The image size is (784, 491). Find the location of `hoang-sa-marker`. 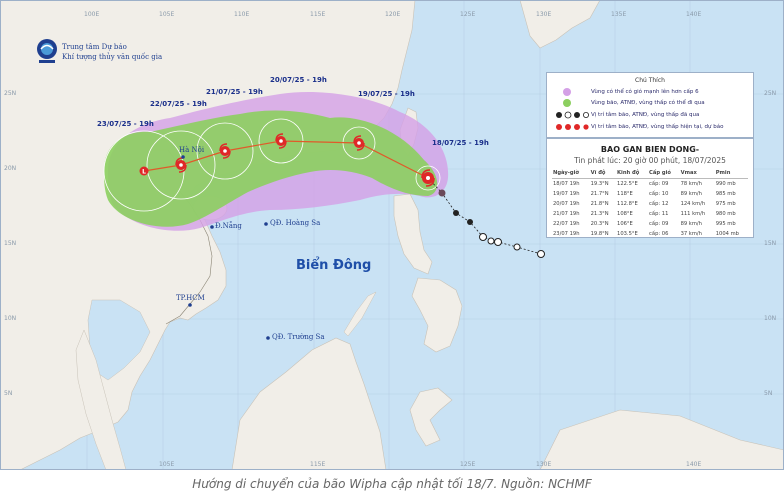

hoang-sa-marker is located at coordinates (266, 224).